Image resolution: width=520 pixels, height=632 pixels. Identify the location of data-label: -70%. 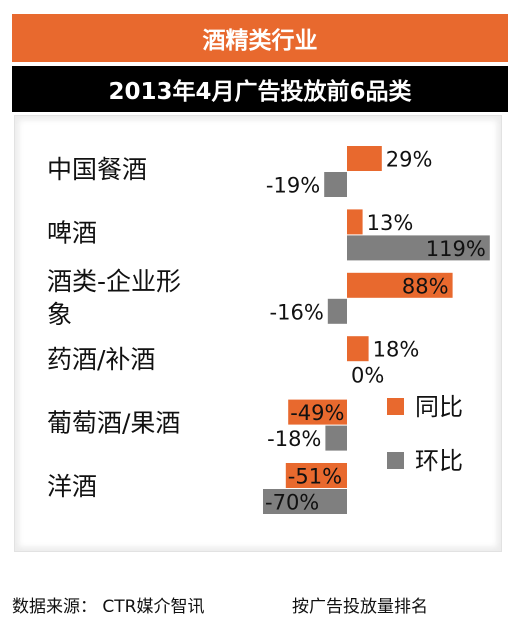
(292, 503).